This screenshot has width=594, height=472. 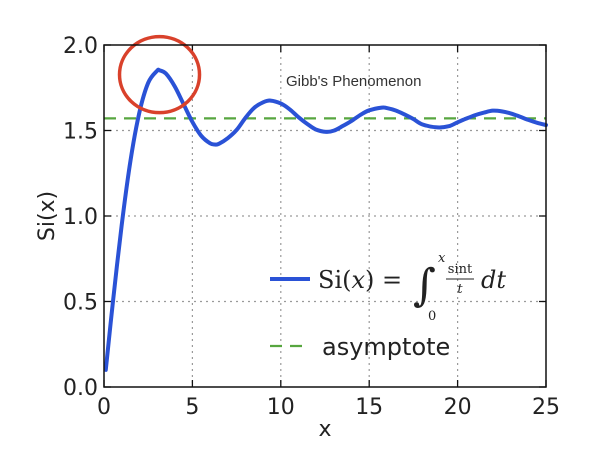 What do you see at coordinates (424, 285) in the screenshot?
I see `legend-integral-sign: ∫` at bounding box center [424, 285].